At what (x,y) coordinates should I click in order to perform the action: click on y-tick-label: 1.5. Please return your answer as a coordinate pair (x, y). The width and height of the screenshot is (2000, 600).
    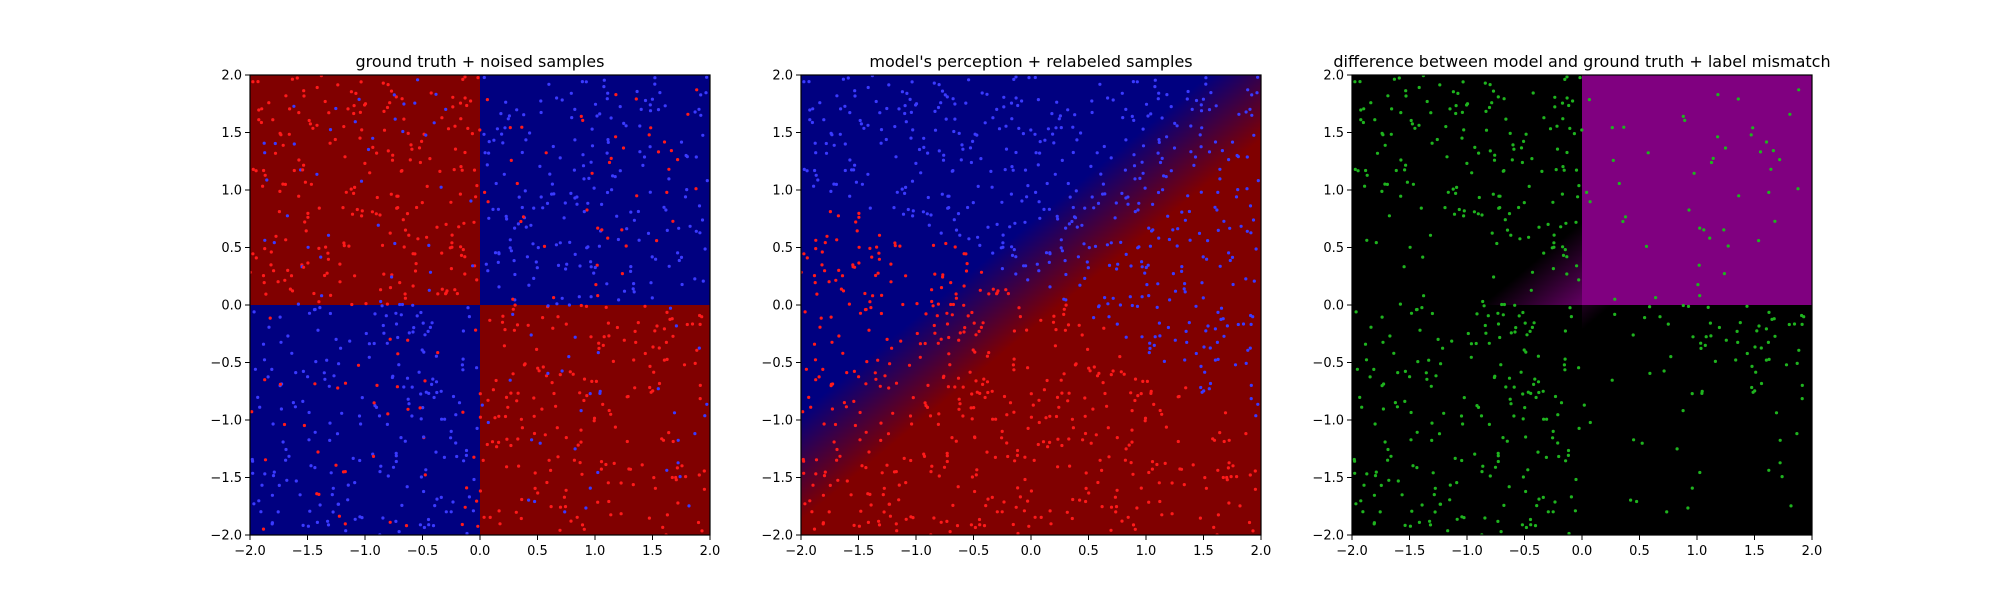
    Looking at the image, I should click on (782, 133).